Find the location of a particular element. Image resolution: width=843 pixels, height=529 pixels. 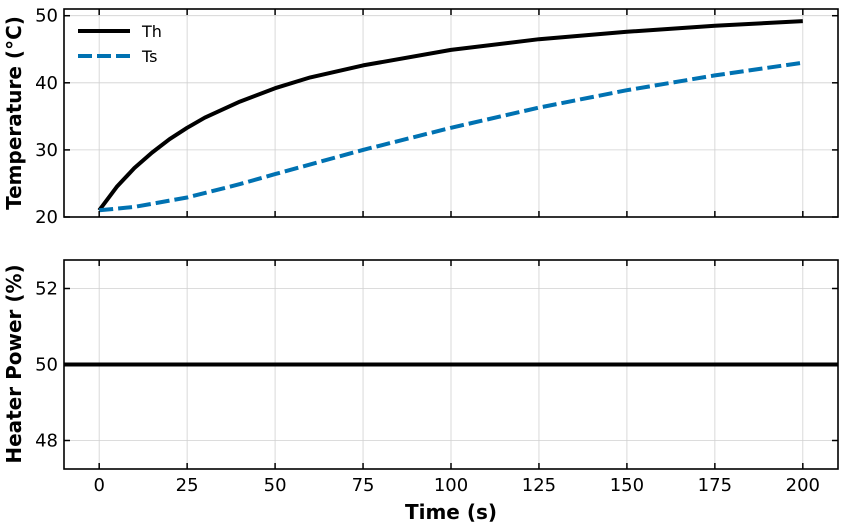

heater-power-y-tick-labels: 48 50 52 is located at coordinates (46, 365).